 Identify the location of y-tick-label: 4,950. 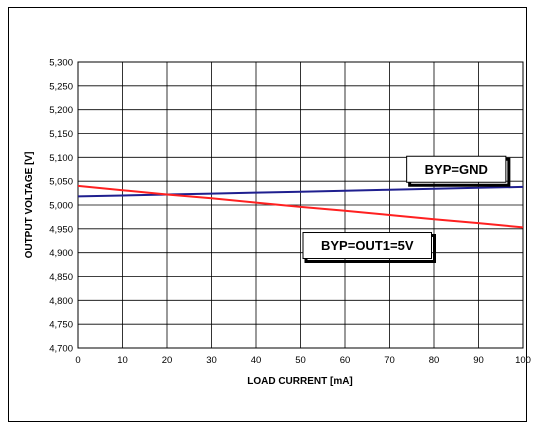
(61, 229).